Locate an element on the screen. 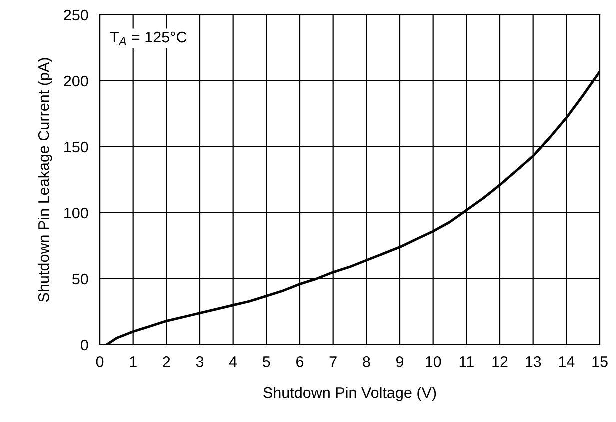  y-tick-label: 250 is located at coordinates (76, 15).